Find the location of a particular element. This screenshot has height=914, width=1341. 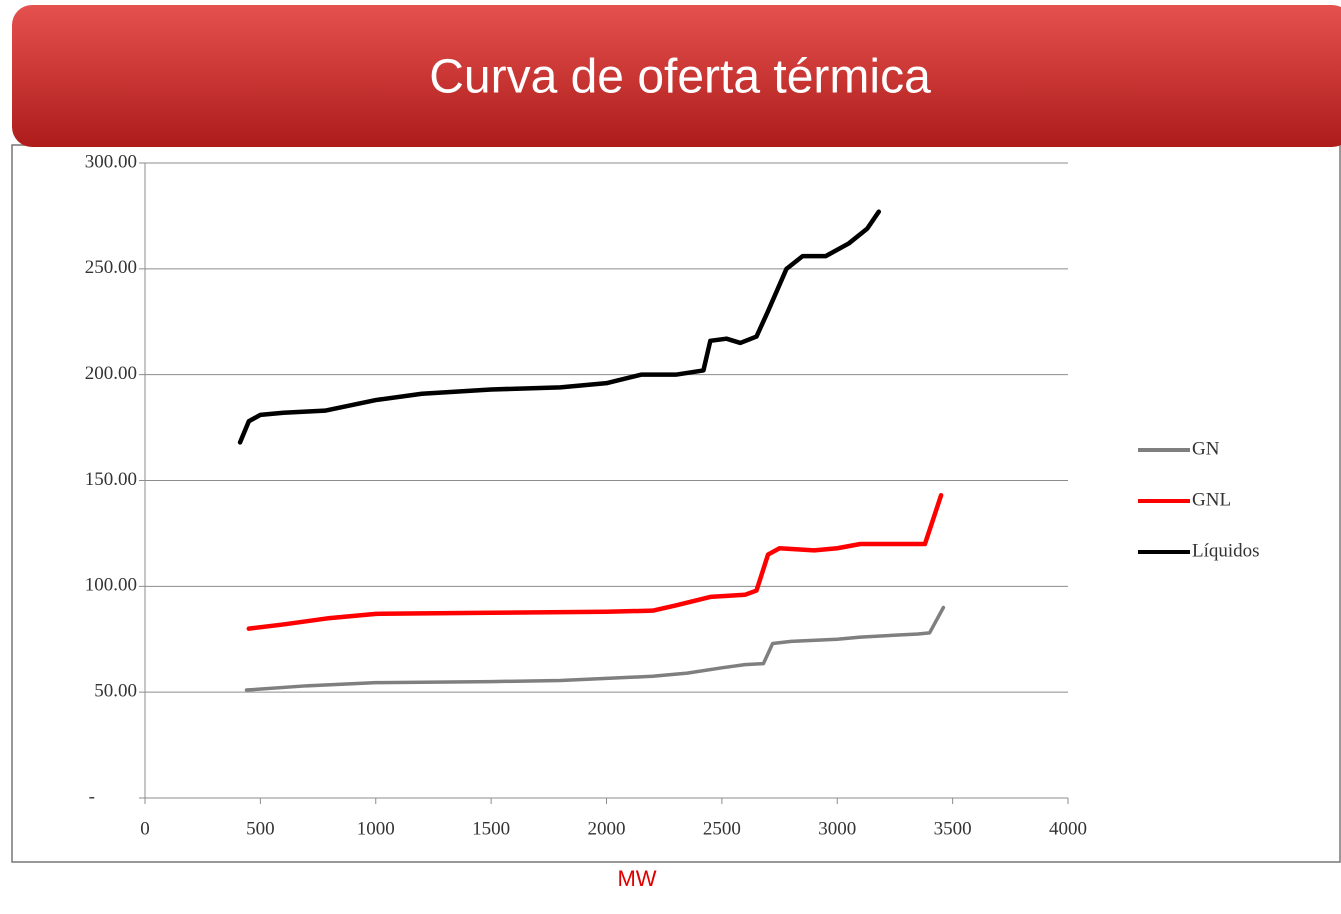

y-tick-label: 50.00 is located at coordinates (115, 691).